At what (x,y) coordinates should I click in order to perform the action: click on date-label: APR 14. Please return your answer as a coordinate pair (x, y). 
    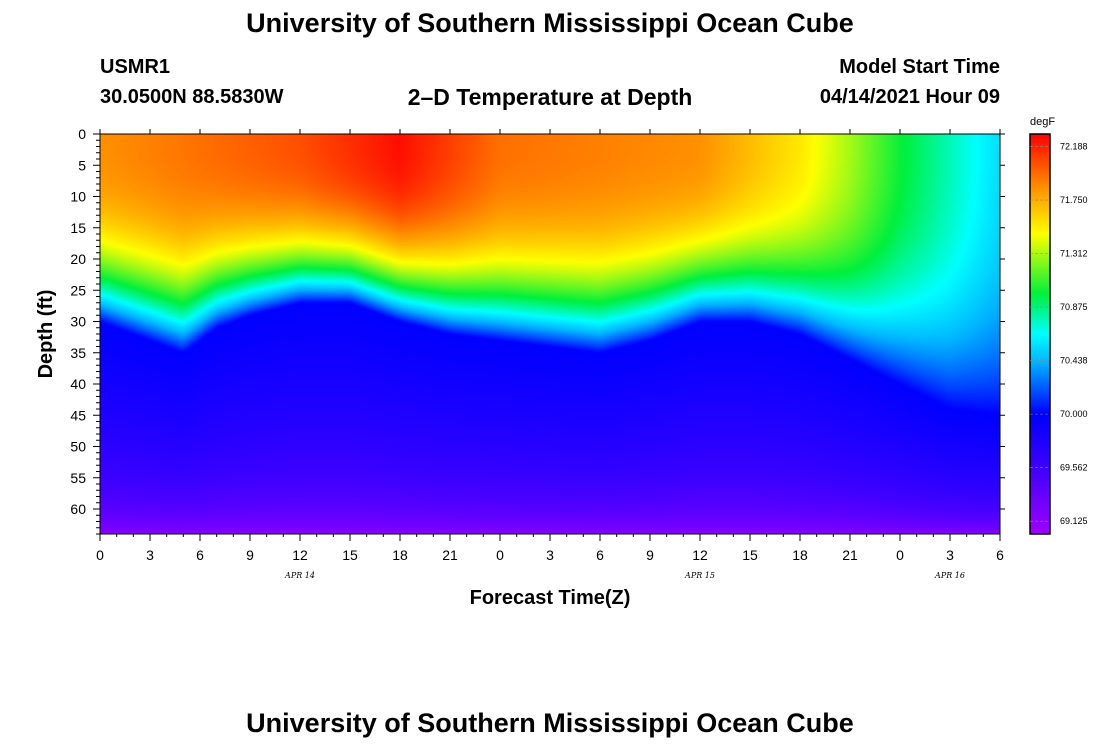
    Looking at the image, I should click on (299, 575).